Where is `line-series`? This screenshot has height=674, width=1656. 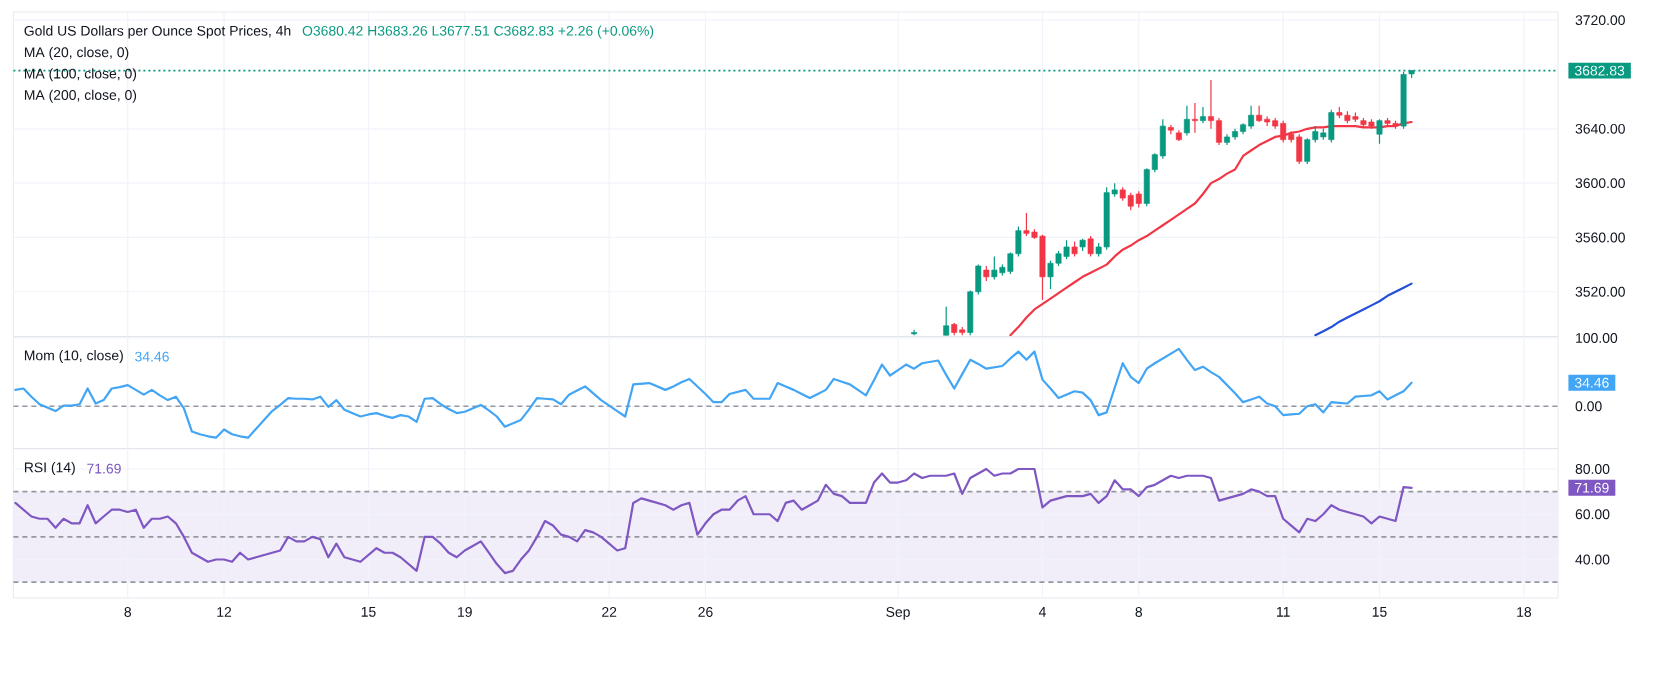 line-series is located at coordinates (1363, 309).